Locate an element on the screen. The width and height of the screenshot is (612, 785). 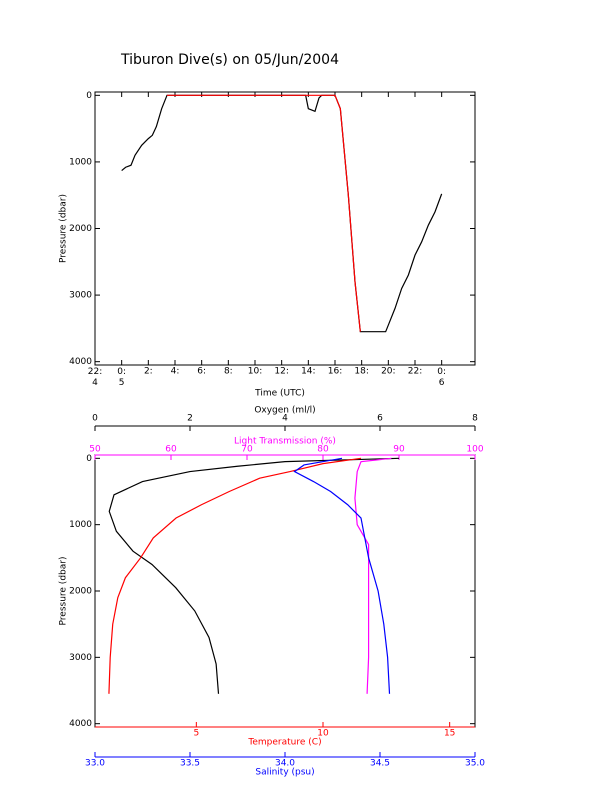
x-tick-label: 8: is located at coordinates (228, 372).